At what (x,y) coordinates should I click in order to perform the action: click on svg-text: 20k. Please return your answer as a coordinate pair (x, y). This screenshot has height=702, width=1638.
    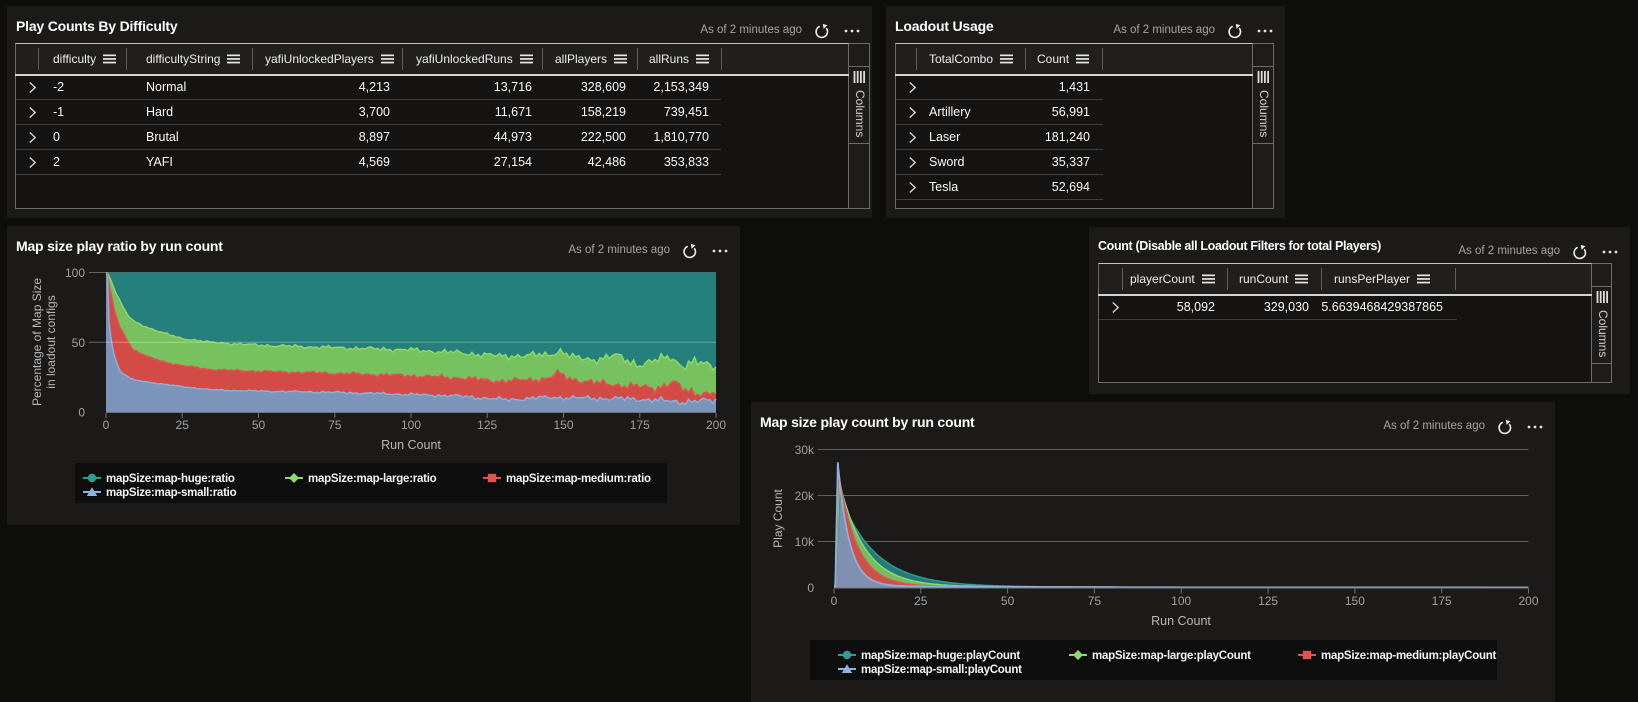
    Looking at the image, I should click on (805, 496).